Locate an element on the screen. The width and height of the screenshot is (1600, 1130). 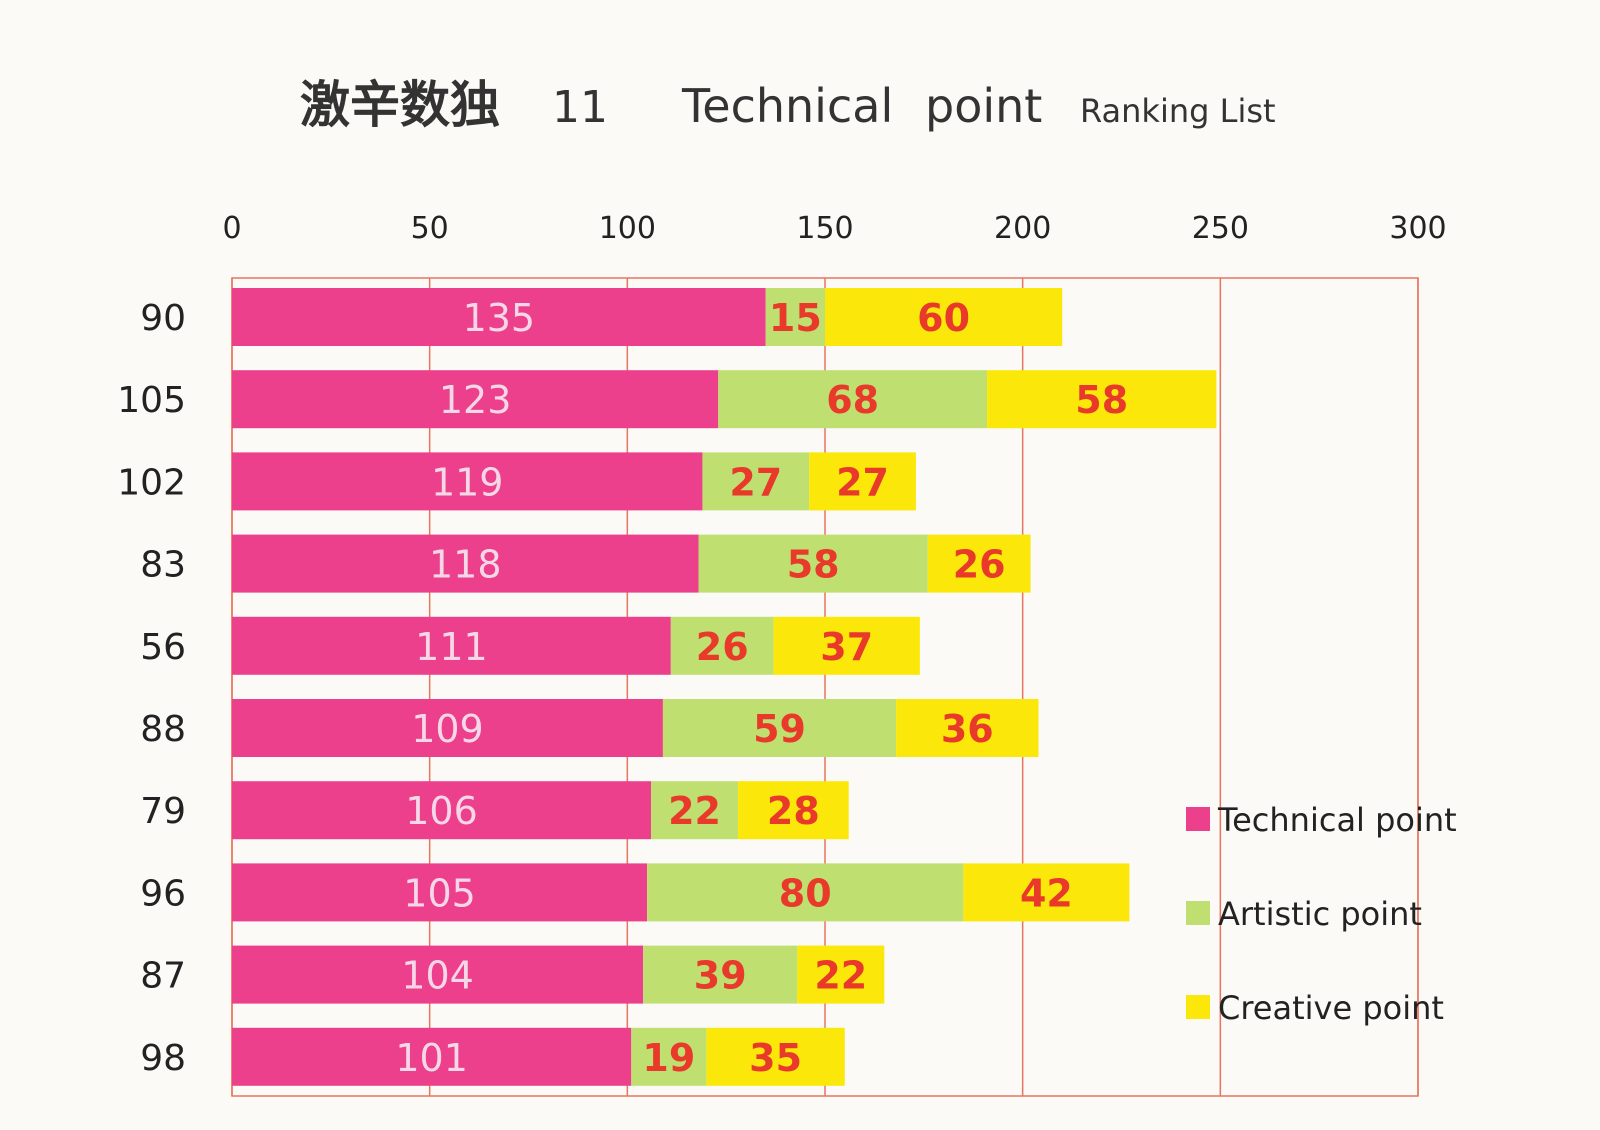
category-label: 98 is located at coordinates (163, 1058).